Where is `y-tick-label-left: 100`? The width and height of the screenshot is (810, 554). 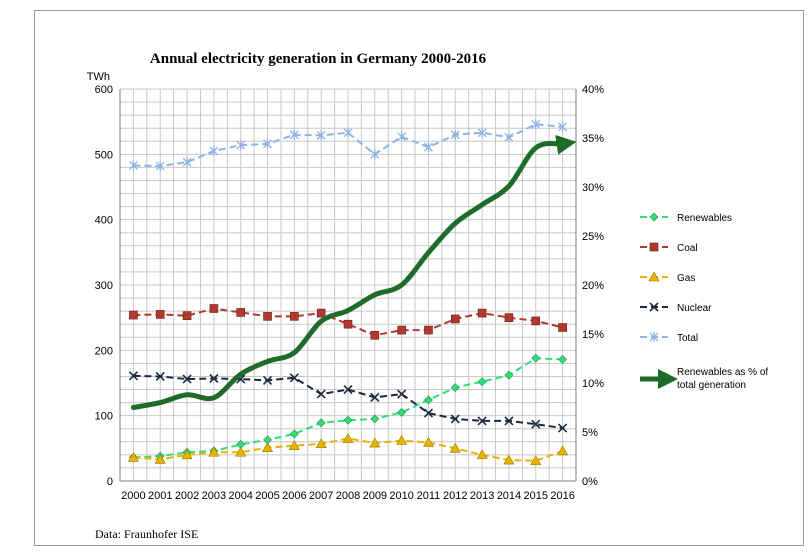 y-tick-label-left: 100 is located at coordinates (104, 417).